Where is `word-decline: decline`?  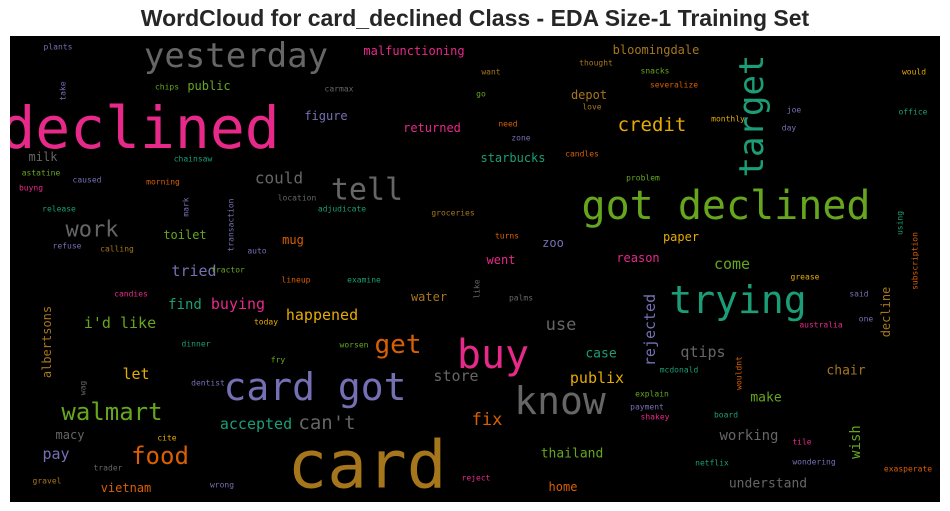 word-decline: decline is located at coordinates (886, 312).